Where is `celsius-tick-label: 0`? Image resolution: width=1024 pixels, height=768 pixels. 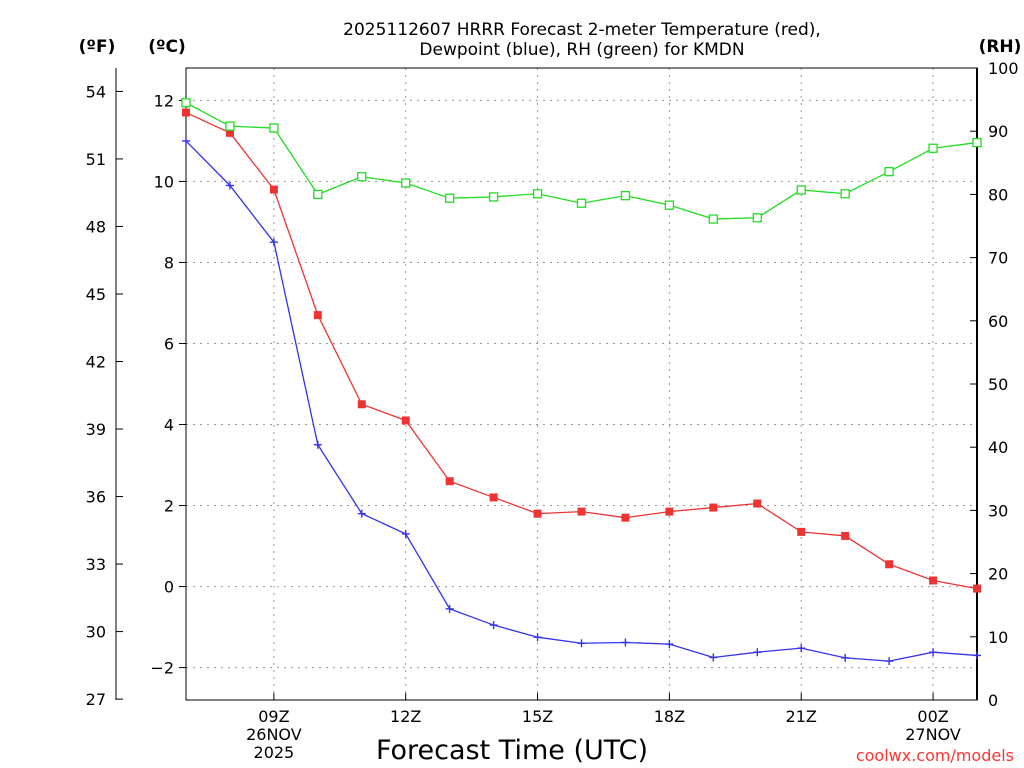 celsius-tick-label: 0 is located at coordinates (169, 587).